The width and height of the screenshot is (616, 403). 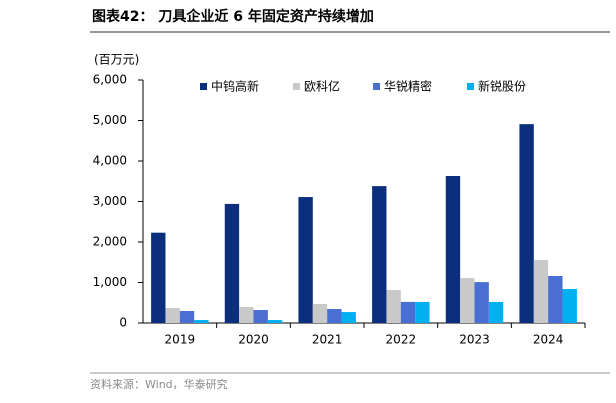 I want to click on x-tick-label: 2024, so click(x=548, y=340).